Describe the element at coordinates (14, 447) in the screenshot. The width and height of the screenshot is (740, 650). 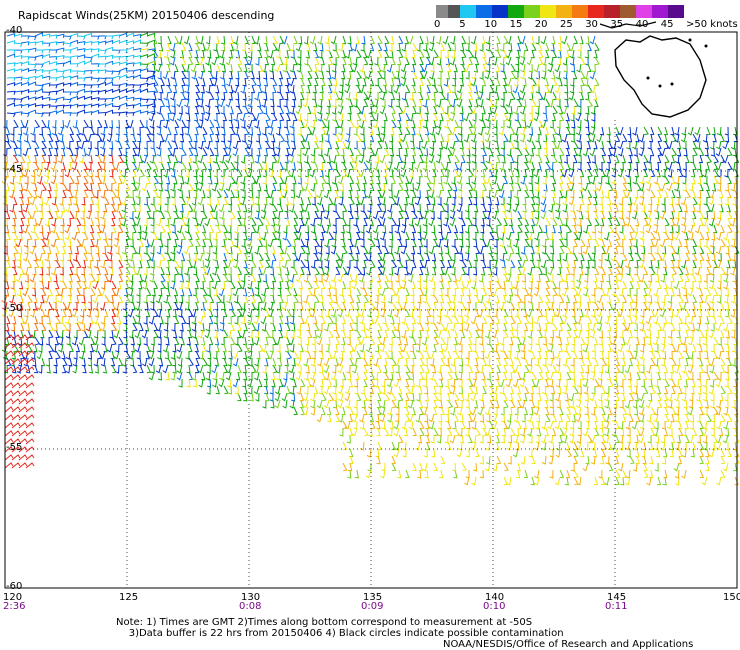
I see `latitude-label: -55` at that location.